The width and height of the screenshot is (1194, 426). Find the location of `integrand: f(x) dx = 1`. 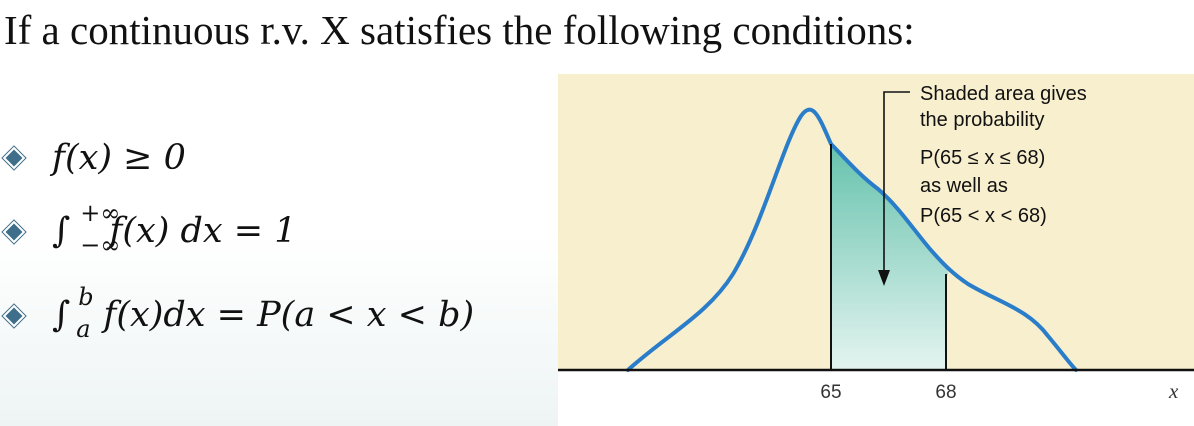

integrand: f(x) dx = 1 is located at coordinates (203, 231).